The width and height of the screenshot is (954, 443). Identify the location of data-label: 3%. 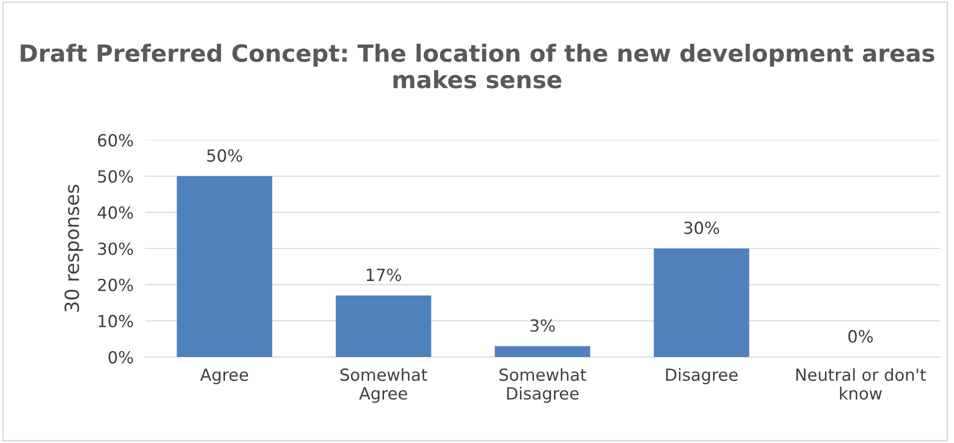
(542, 325).